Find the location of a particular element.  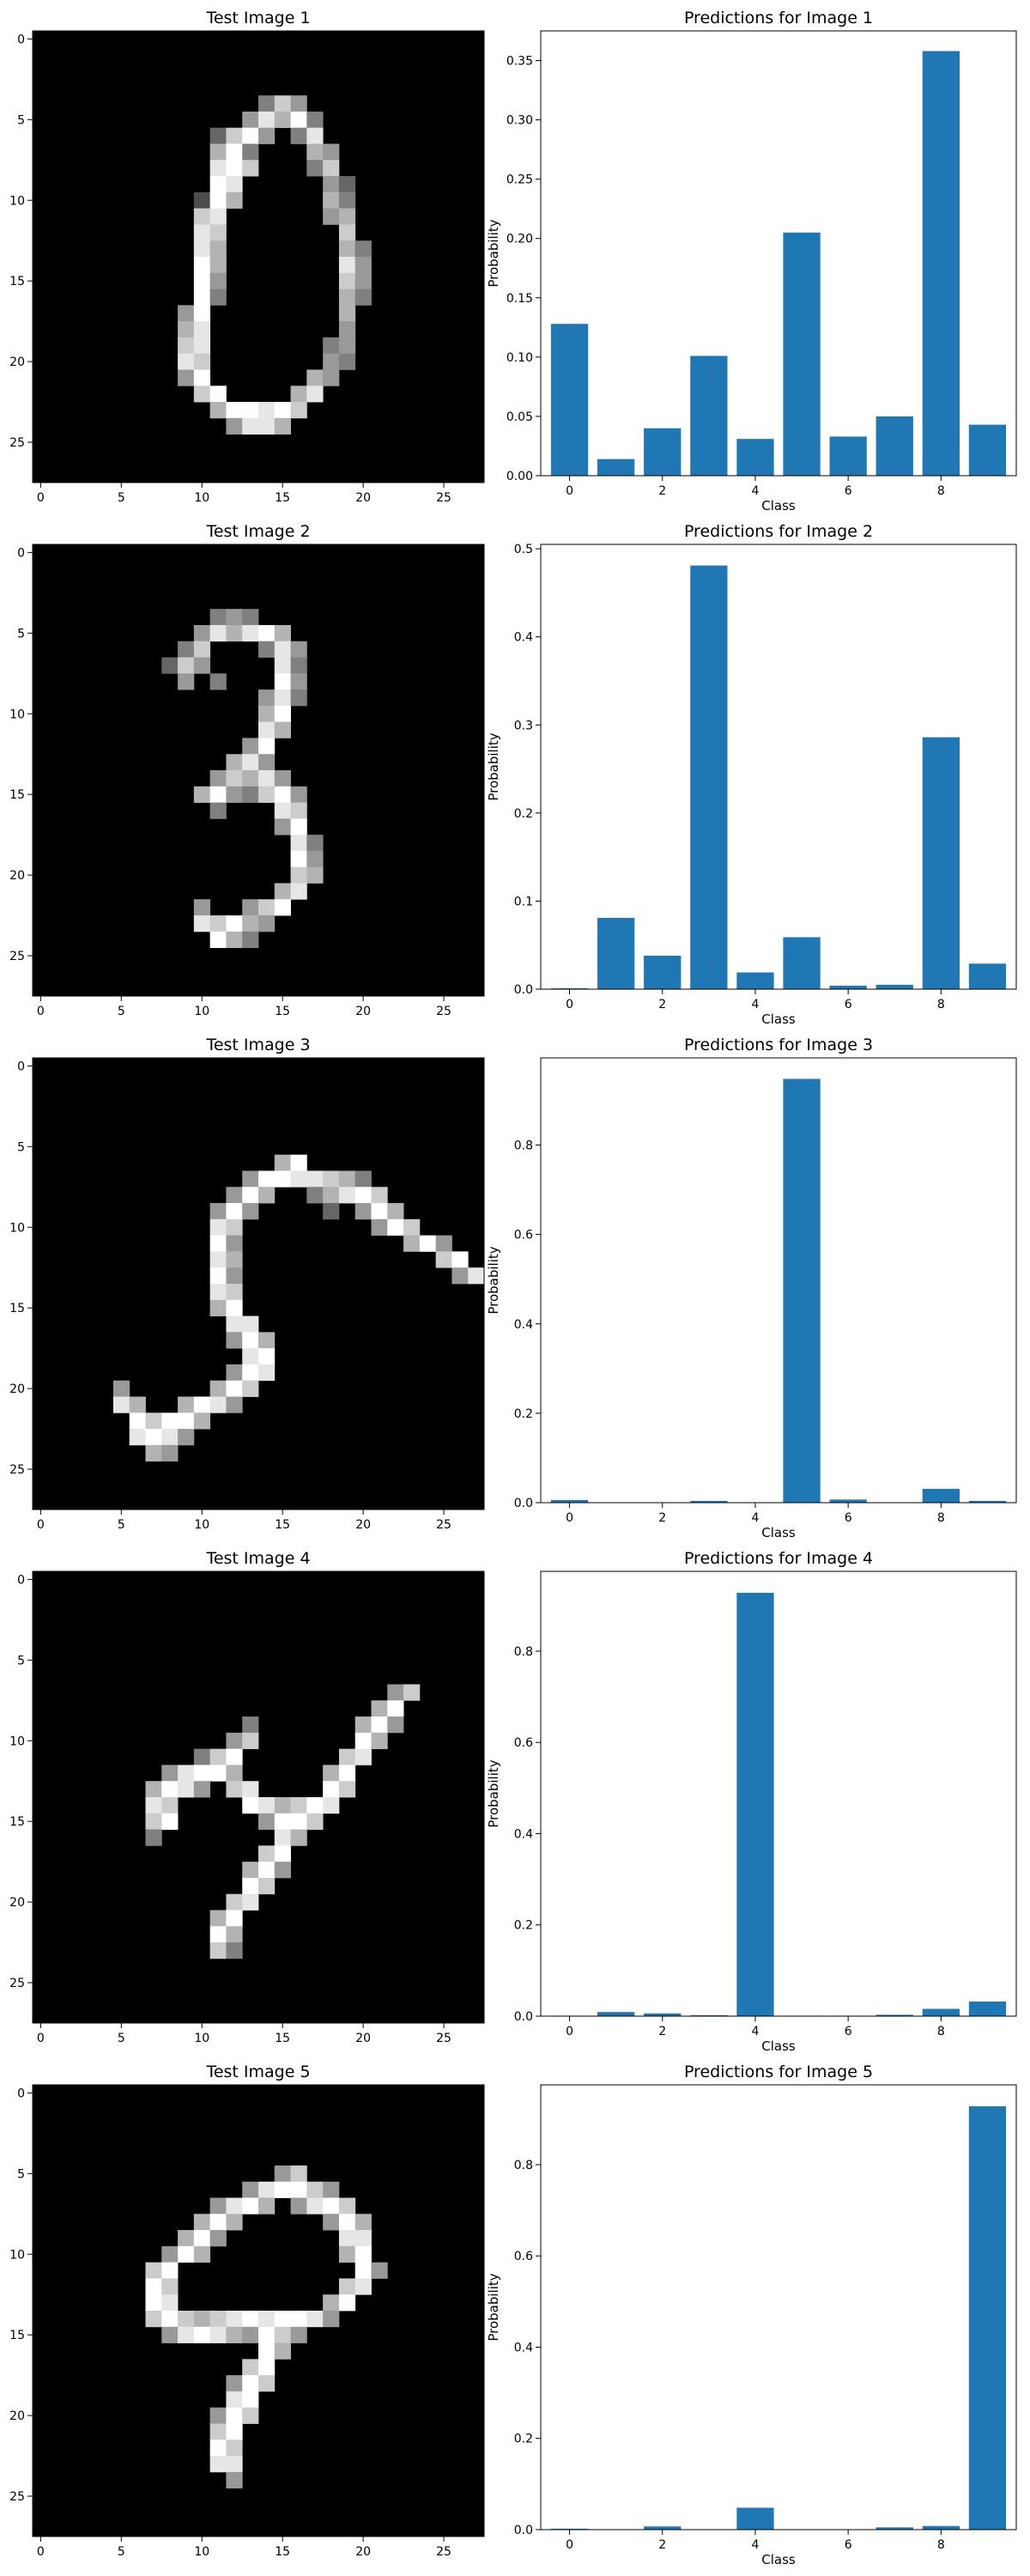

chart-title: Predictions for Image 1 is located at coordinates (778, 18).